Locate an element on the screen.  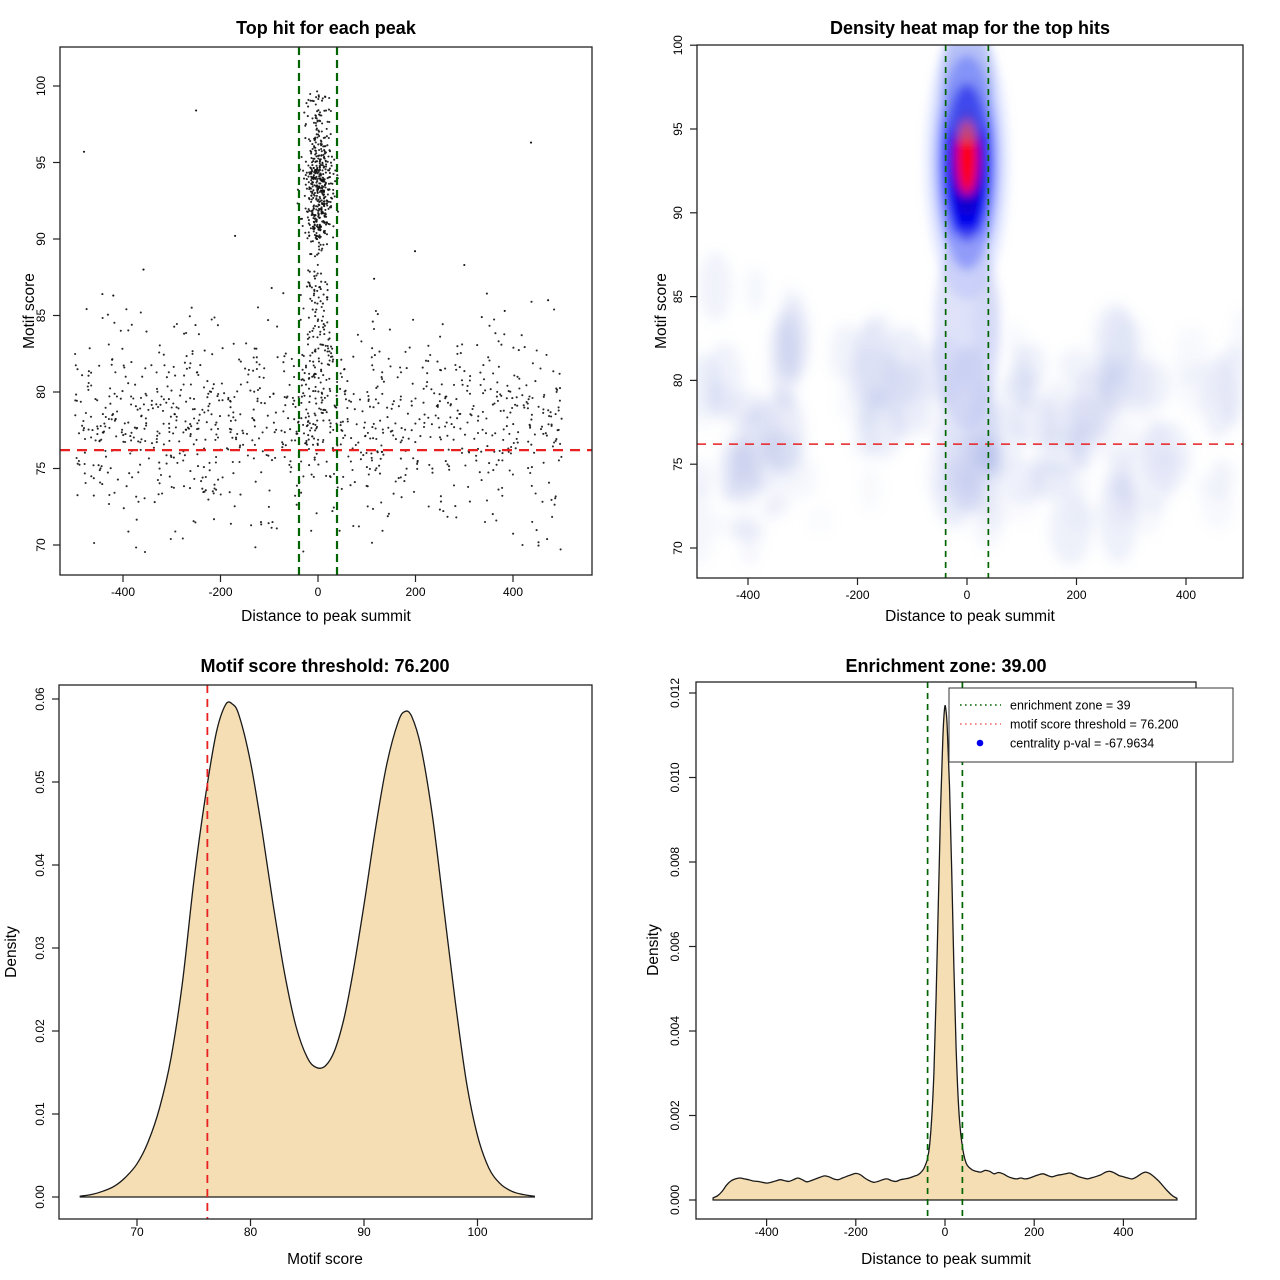
y-tick-label: 0.012 is located at coordinates (675, 693).